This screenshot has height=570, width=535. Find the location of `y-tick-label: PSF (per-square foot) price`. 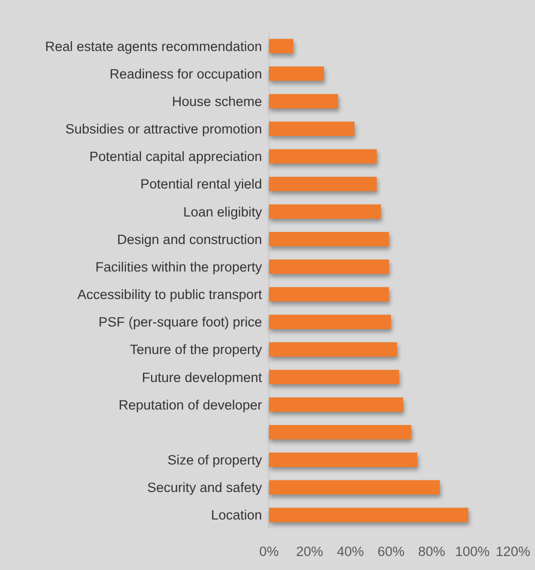

y-tick-label: PSF (per-square foot) price is located at coordinates (180, 322).